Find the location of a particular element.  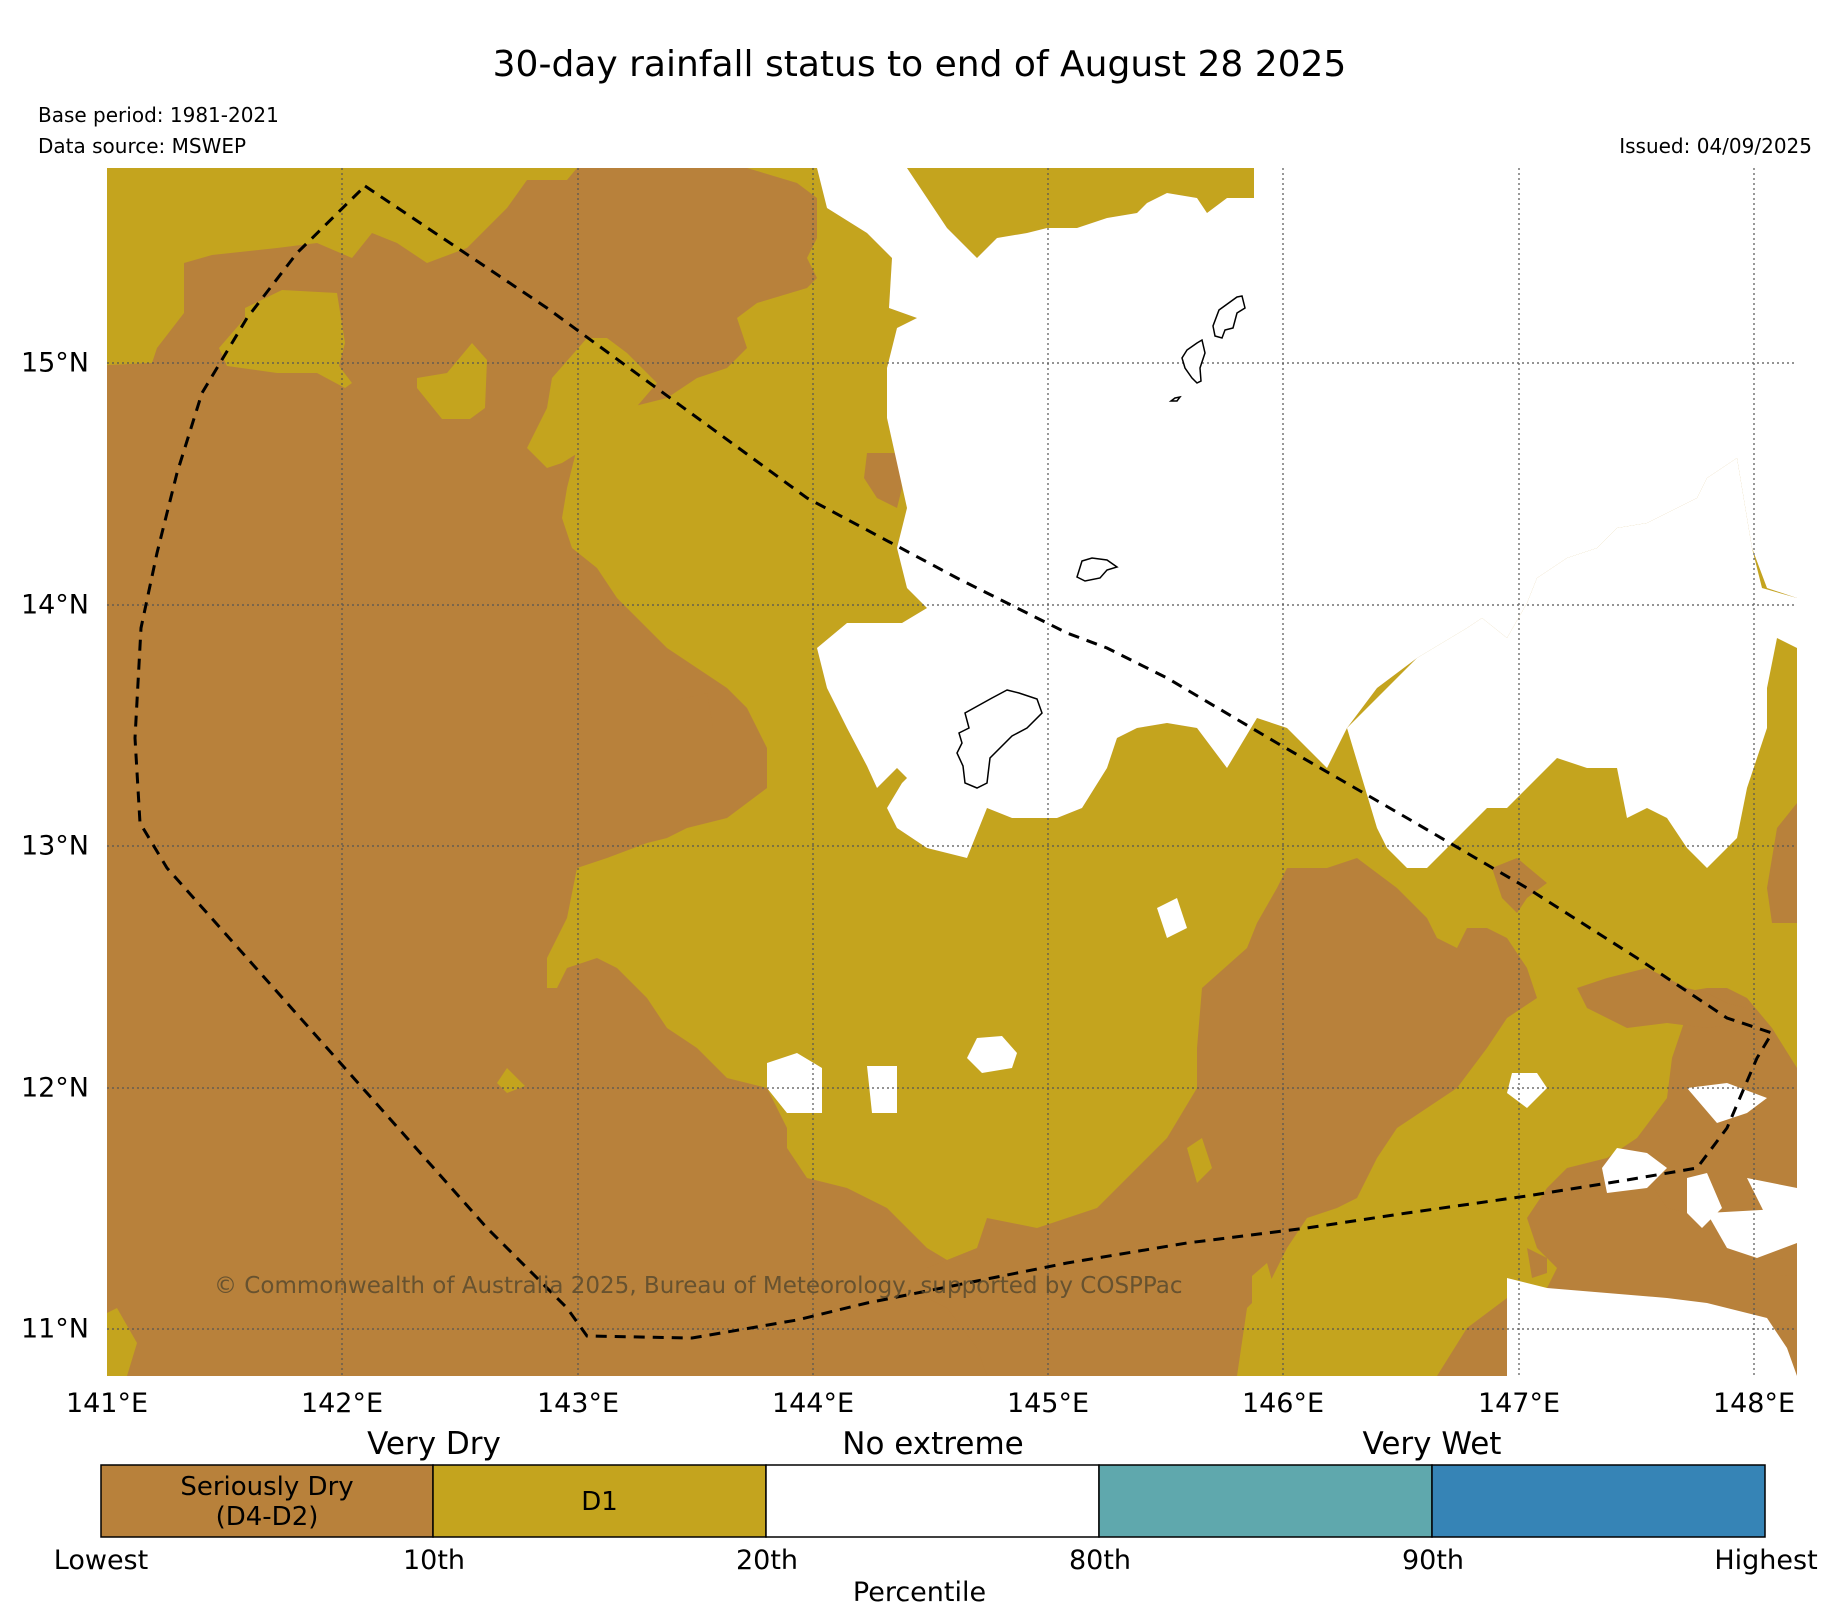

legend-swatch-no-extreme is located at coordinates (932, 1501).